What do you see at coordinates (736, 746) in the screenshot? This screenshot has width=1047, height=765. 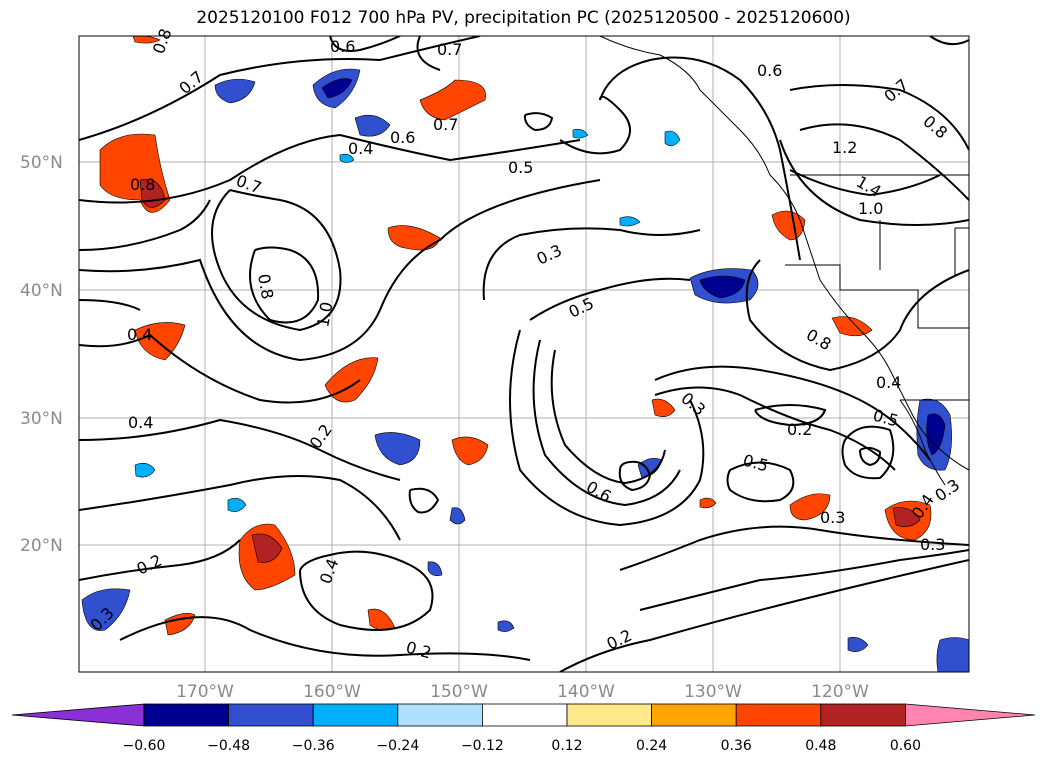 I see `colorbar-tick-label: 0.36` at bounding box center [736, 746].